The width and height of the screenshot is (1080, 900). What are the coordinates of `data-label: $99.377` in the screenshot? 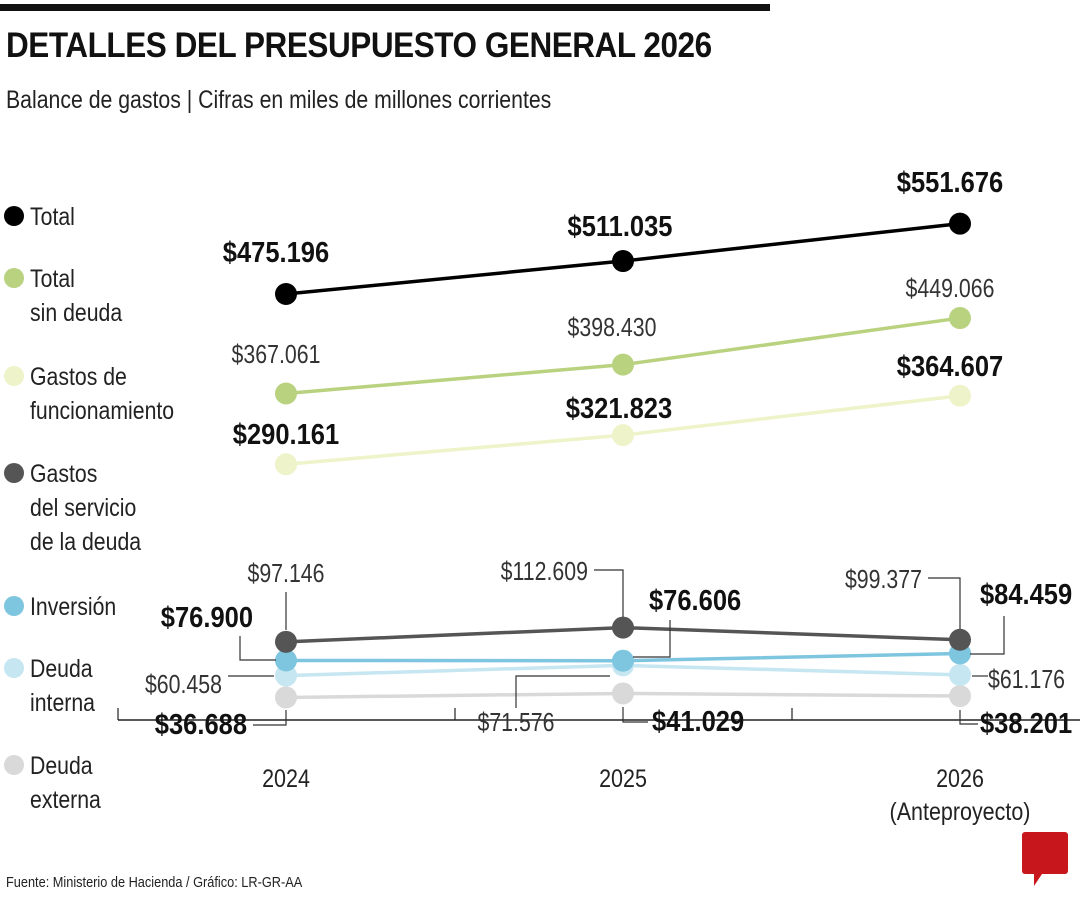 It's located at (883, 580).